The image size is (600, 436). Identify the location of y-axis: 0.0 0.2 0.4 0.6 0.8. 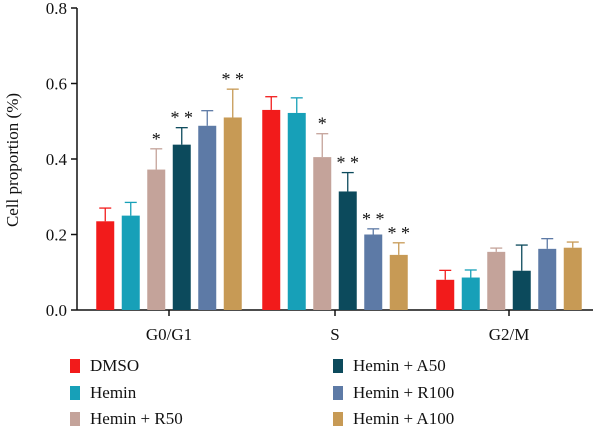
(62, 160).